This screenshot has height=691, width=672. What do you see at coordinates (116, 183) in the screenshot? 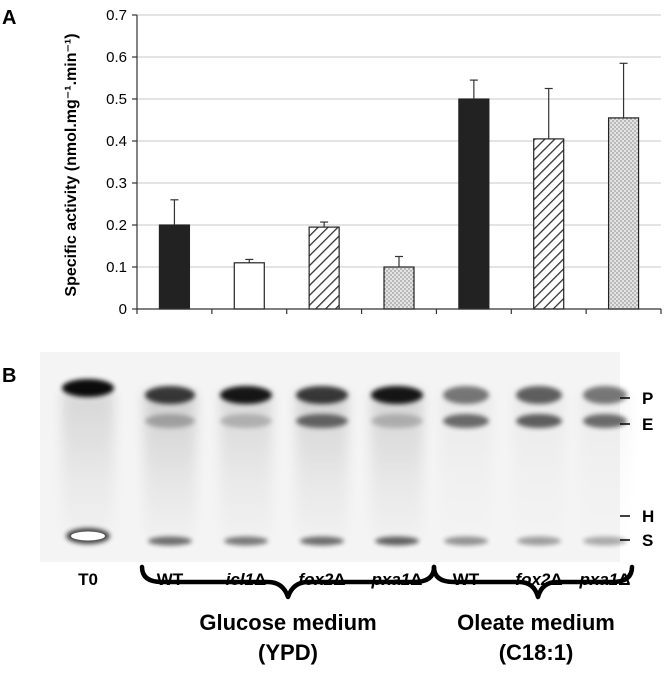
I see `y-tick-label: 0.3` at bounding box center [116, 183].